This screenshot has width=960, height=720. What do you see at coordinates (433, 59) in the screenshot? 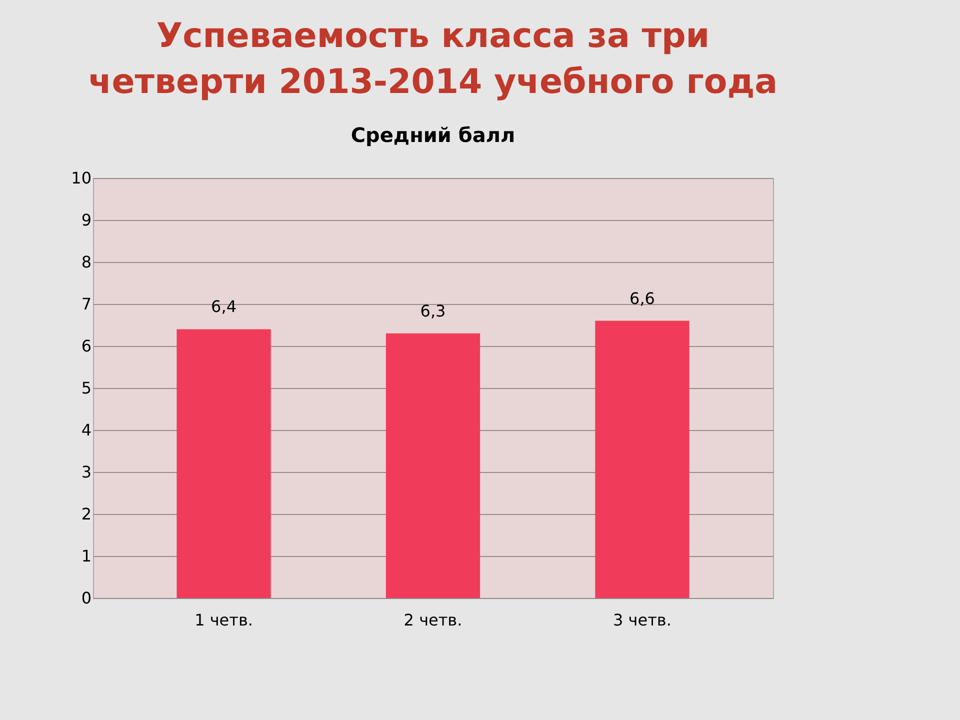
I see `chart-title: Успеваемость класса за три четверти 2013-2014 учебного года` at bounding box center [433, 59].